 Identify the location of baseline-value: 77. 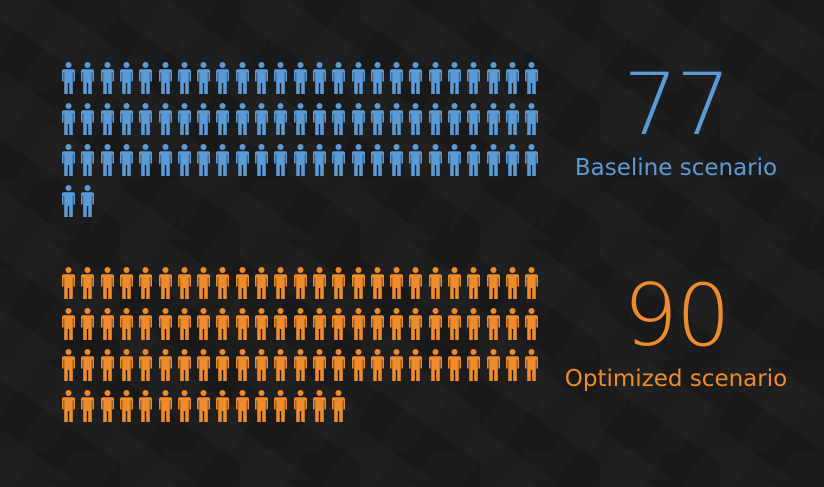
(676, 105).